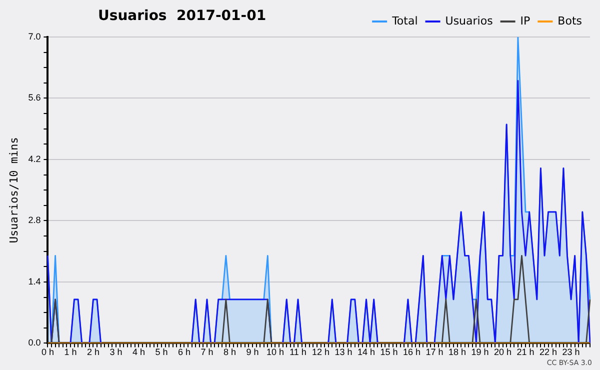 The image size is (600, 370). I want to click on x-tick-label: 10 h, so click(275, 352).